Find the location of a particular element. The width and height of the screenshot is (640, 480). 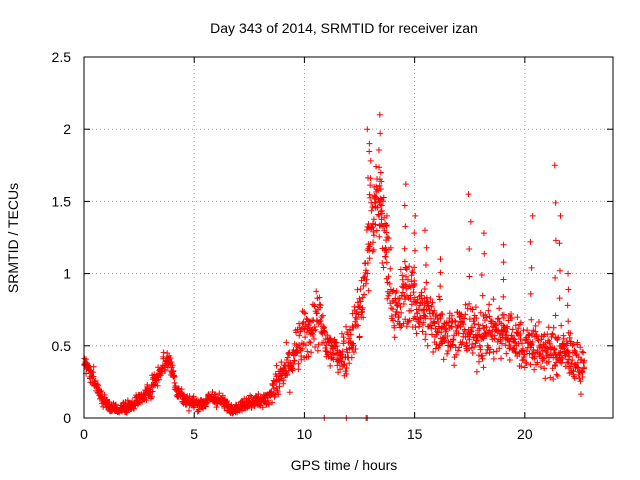

y-axis-label: SRMTID / TECUs is located at coordinates (13, 238).